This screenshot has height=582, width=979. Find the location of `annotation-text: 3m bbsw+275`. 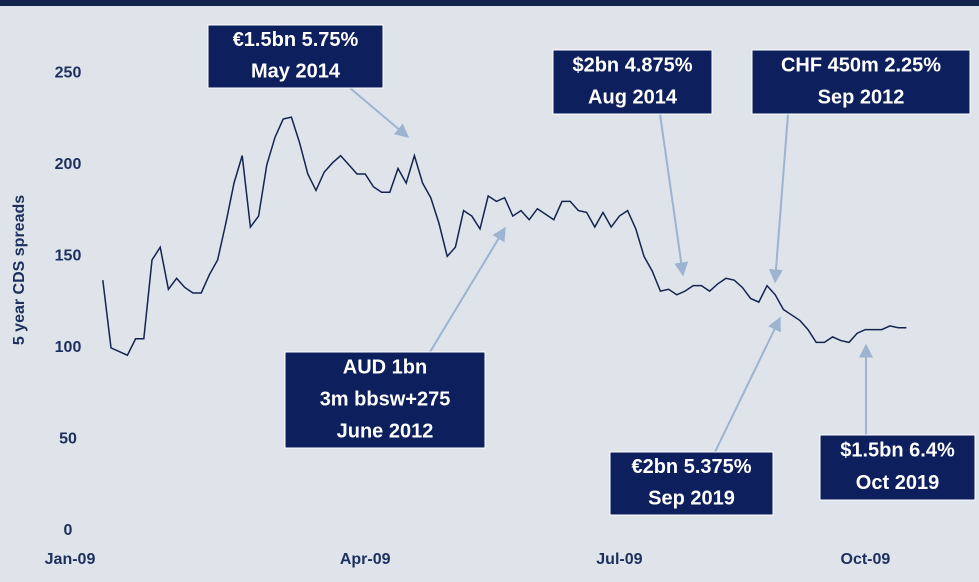

annotation-text: 3m bbsw+275 is located at coordinates (385, 399).